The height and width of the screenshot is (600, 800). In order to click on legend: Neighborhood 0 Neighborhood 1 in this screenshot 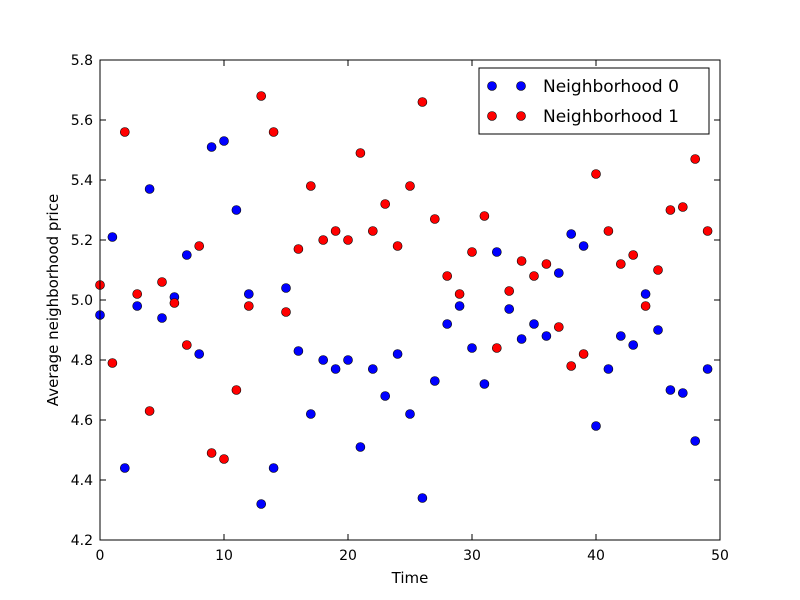, I will do `click(594, 101)`.